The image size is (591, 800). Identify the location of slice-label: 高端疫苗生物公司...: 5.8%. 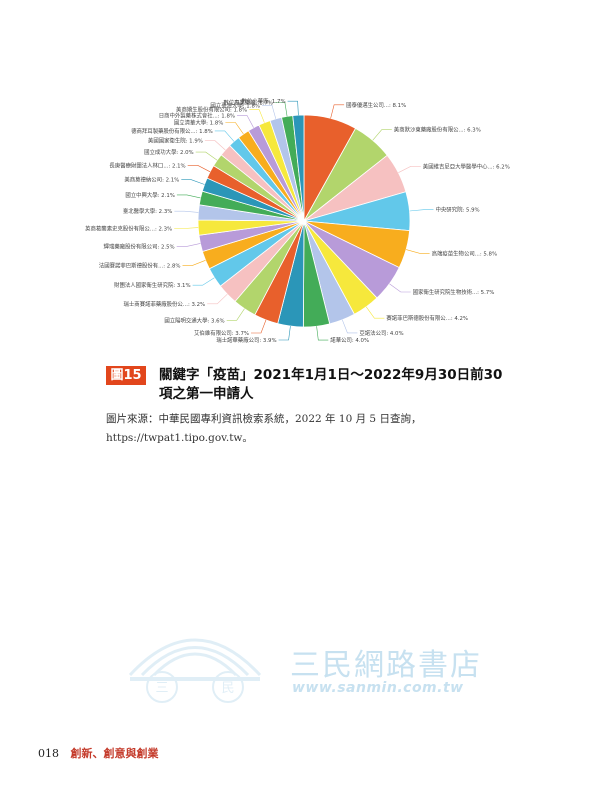
(465, 253).